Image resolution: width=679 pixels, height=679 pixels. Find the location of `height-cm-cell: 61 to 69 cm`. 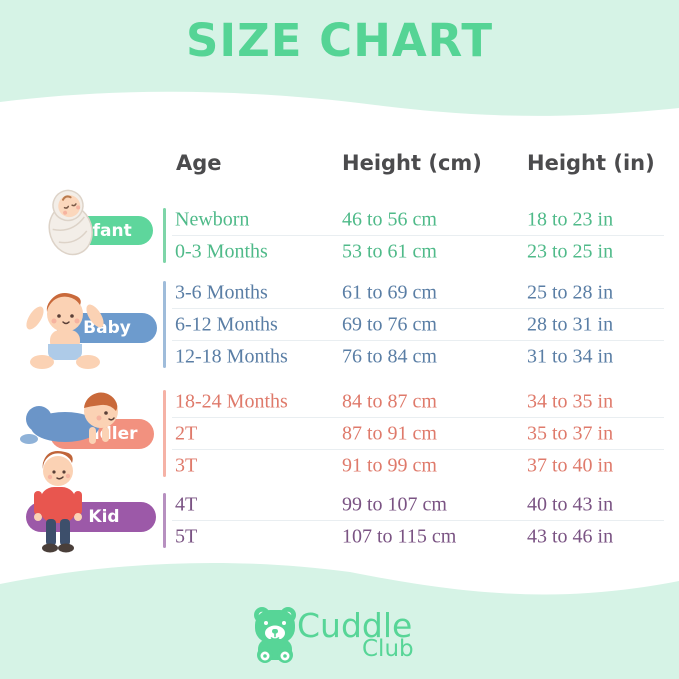

height-cm-cell: 61 to 69 cm is located at coordinates (389, 292).